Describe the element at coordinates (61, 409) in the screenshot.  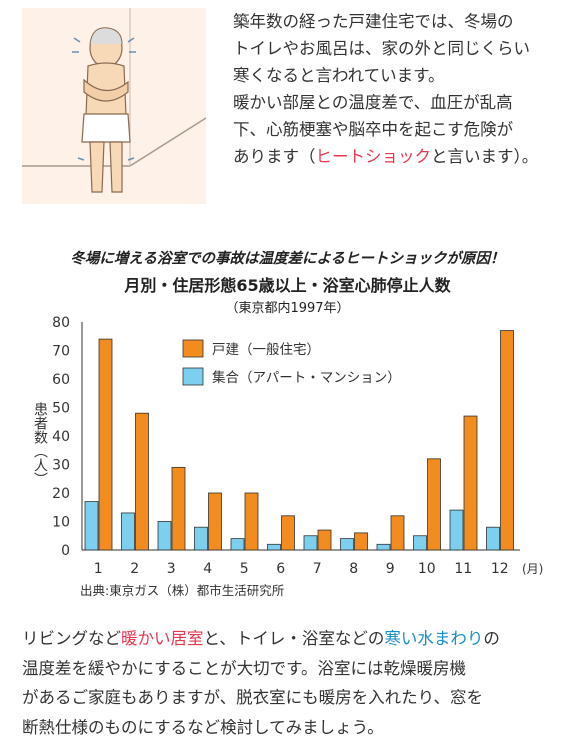
I see `y-tick-label: 50` at that location.